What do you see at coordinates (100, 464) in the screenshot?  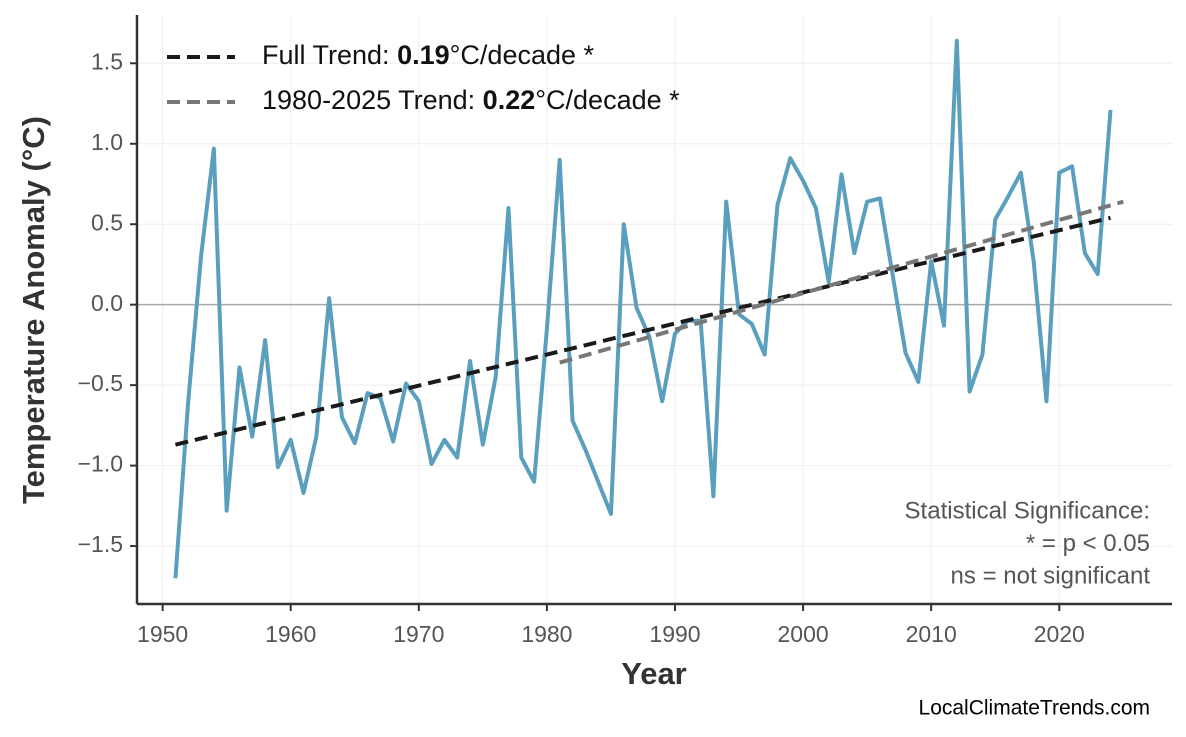 I see `y-tick-label: −1.0` at bounding box center [100, 464].